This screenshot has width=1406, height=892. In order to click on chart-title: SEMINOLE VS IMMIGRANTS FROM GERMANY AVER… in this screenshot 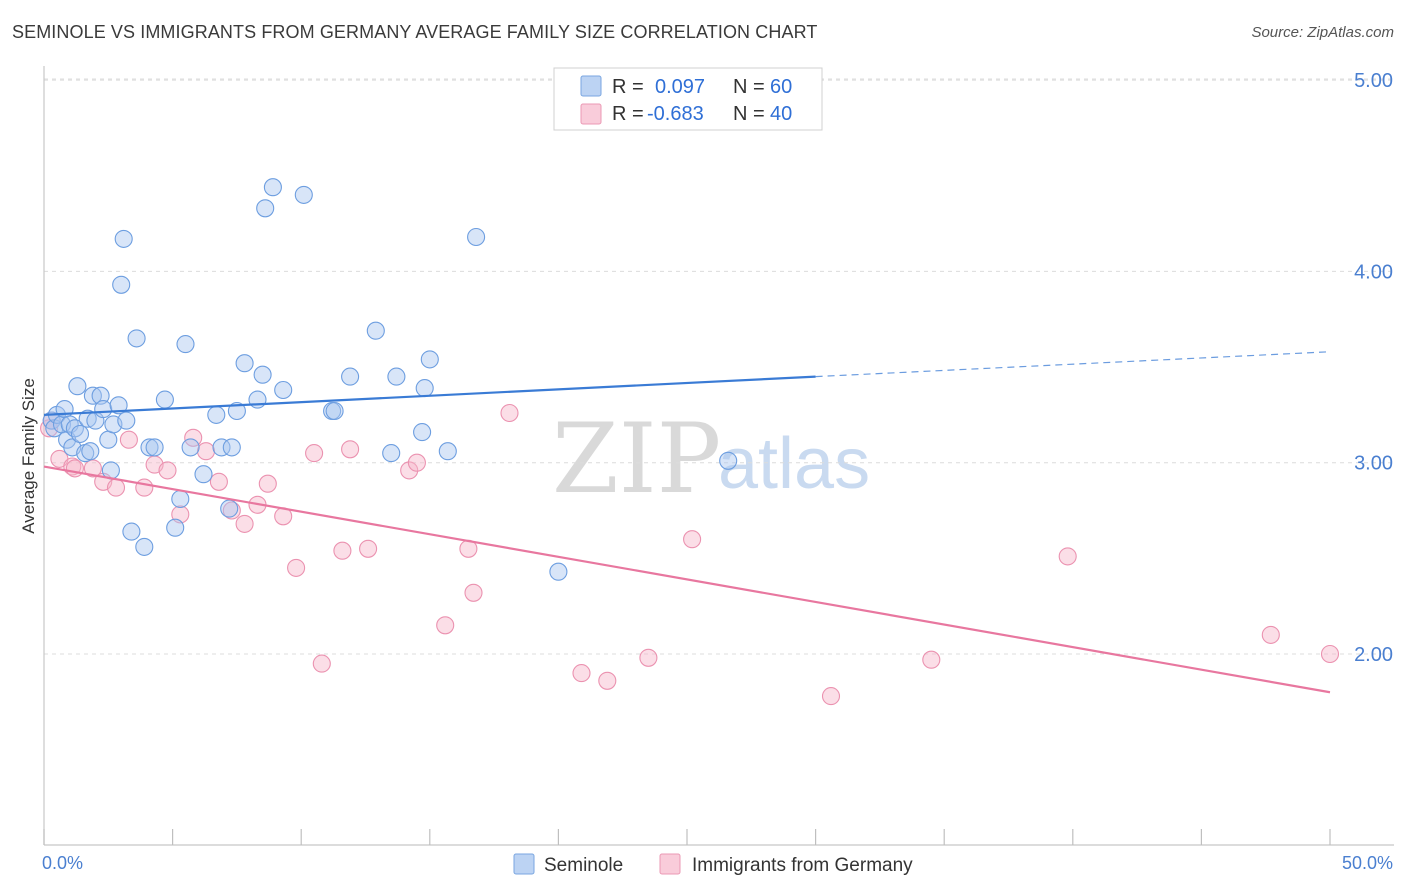, I will do `click(415, 32)`.